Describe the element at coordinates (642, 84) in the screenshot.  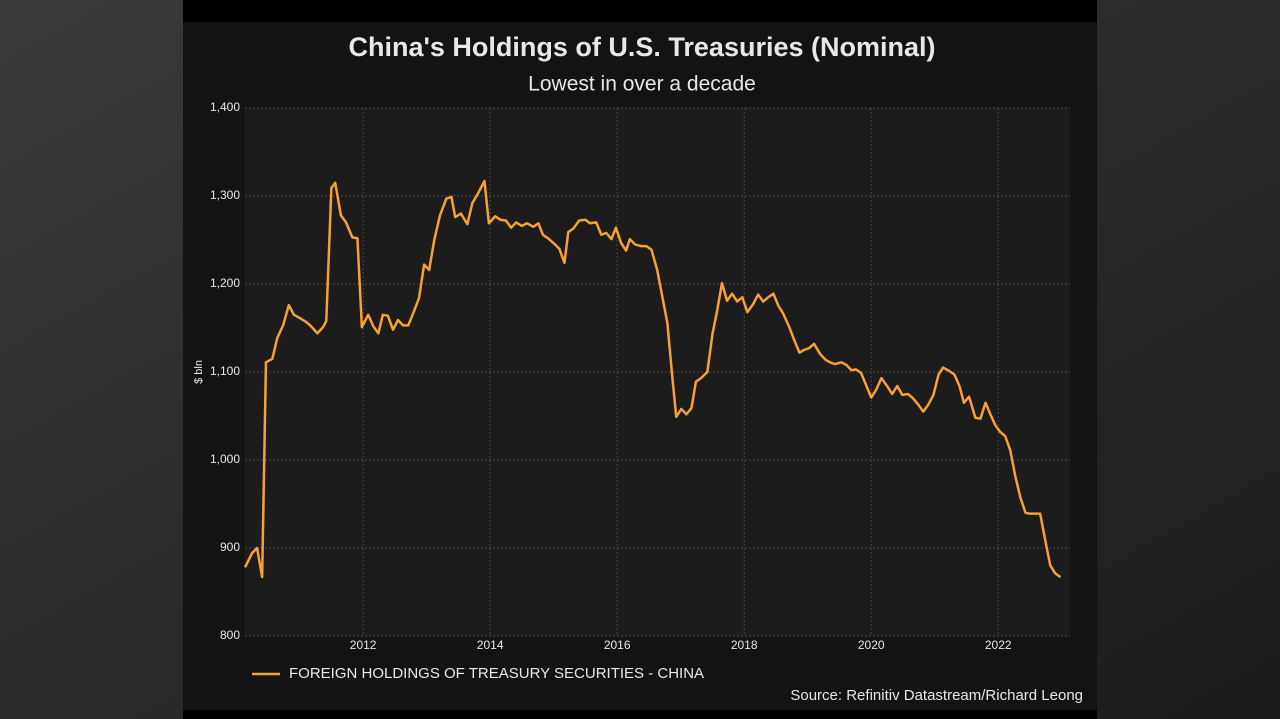
I see `chart-subtitle: Lowest in over a decade` at that location.